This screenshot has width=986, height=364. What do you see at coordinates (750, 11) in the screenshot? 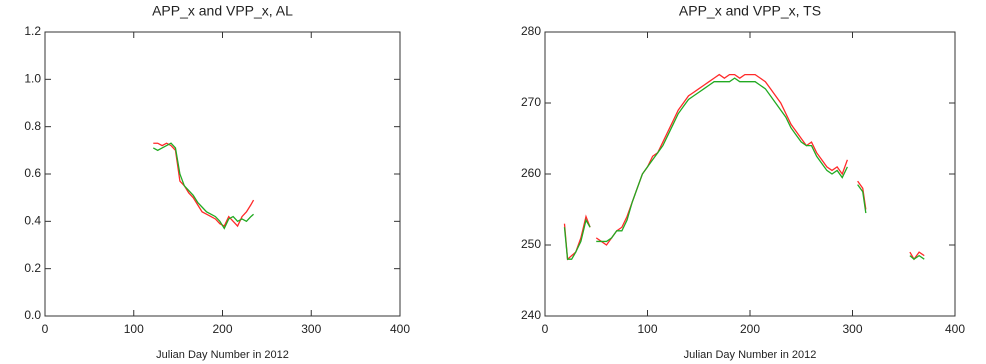
I see `chart-title: APP_x and VPP_x, TS` at bounding box center [750, 11].